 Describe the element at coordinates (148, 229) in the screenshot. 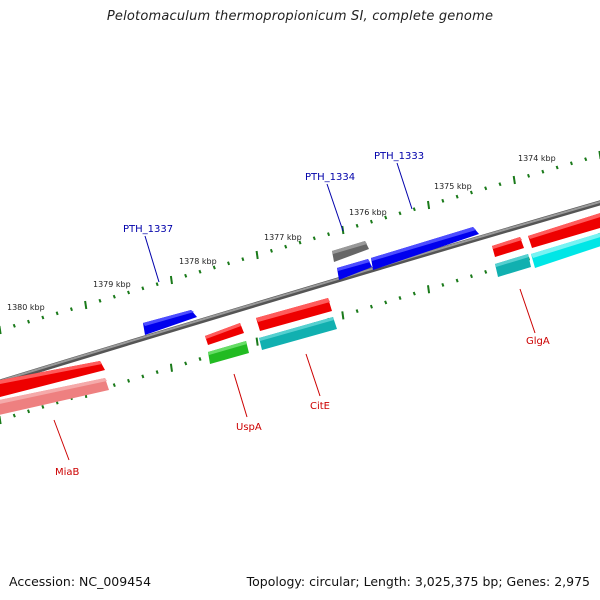

I see `gene-label-pth1337: PTH_1337` at that location.